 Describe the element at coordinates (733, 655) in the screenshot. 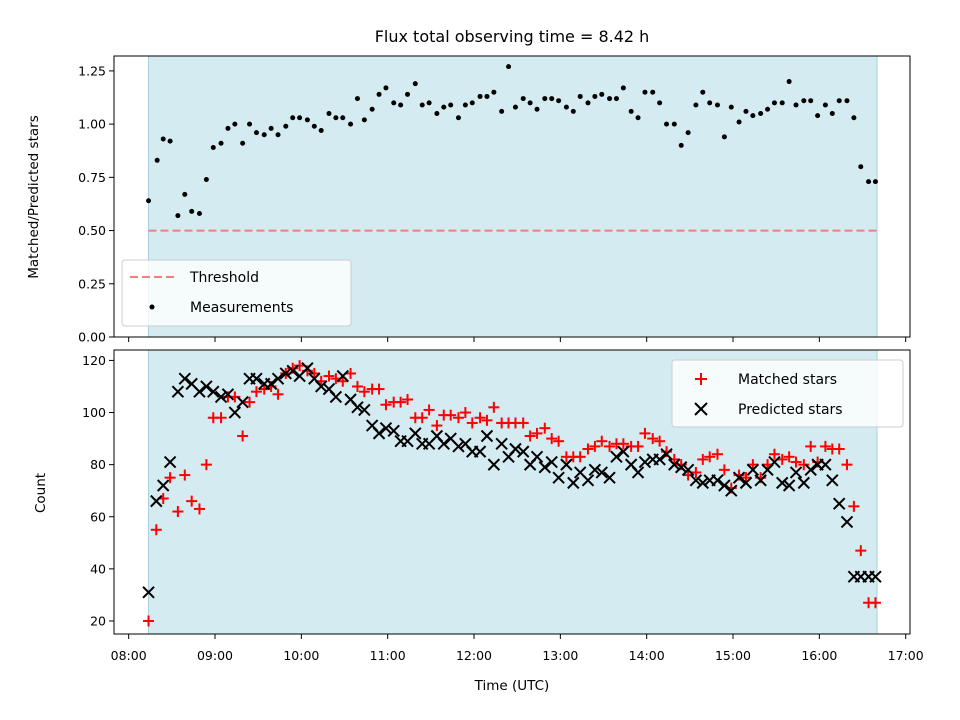

I see `x-tick-label: 15:00` at that location.